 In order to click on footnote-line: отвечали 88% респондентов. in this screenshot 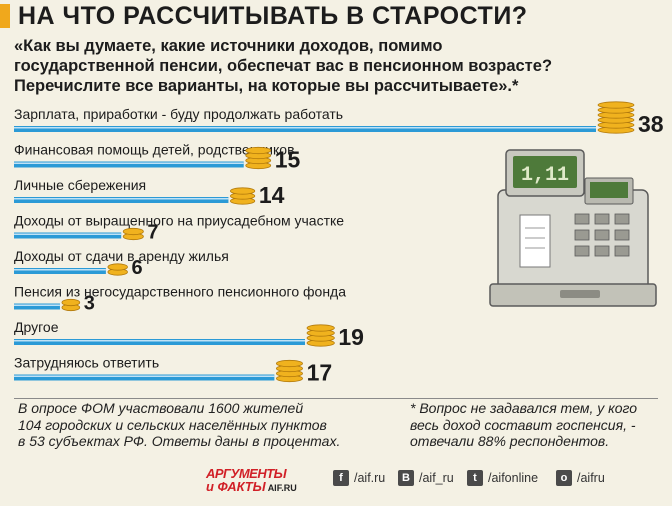, I will do `click(510, 441)`.